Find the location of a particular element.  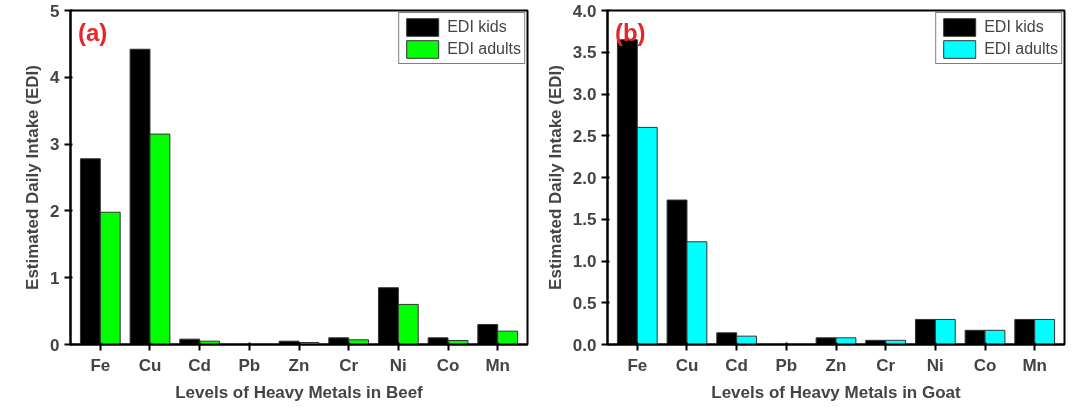

annotation: (a) is located at coordinates (92, 32).